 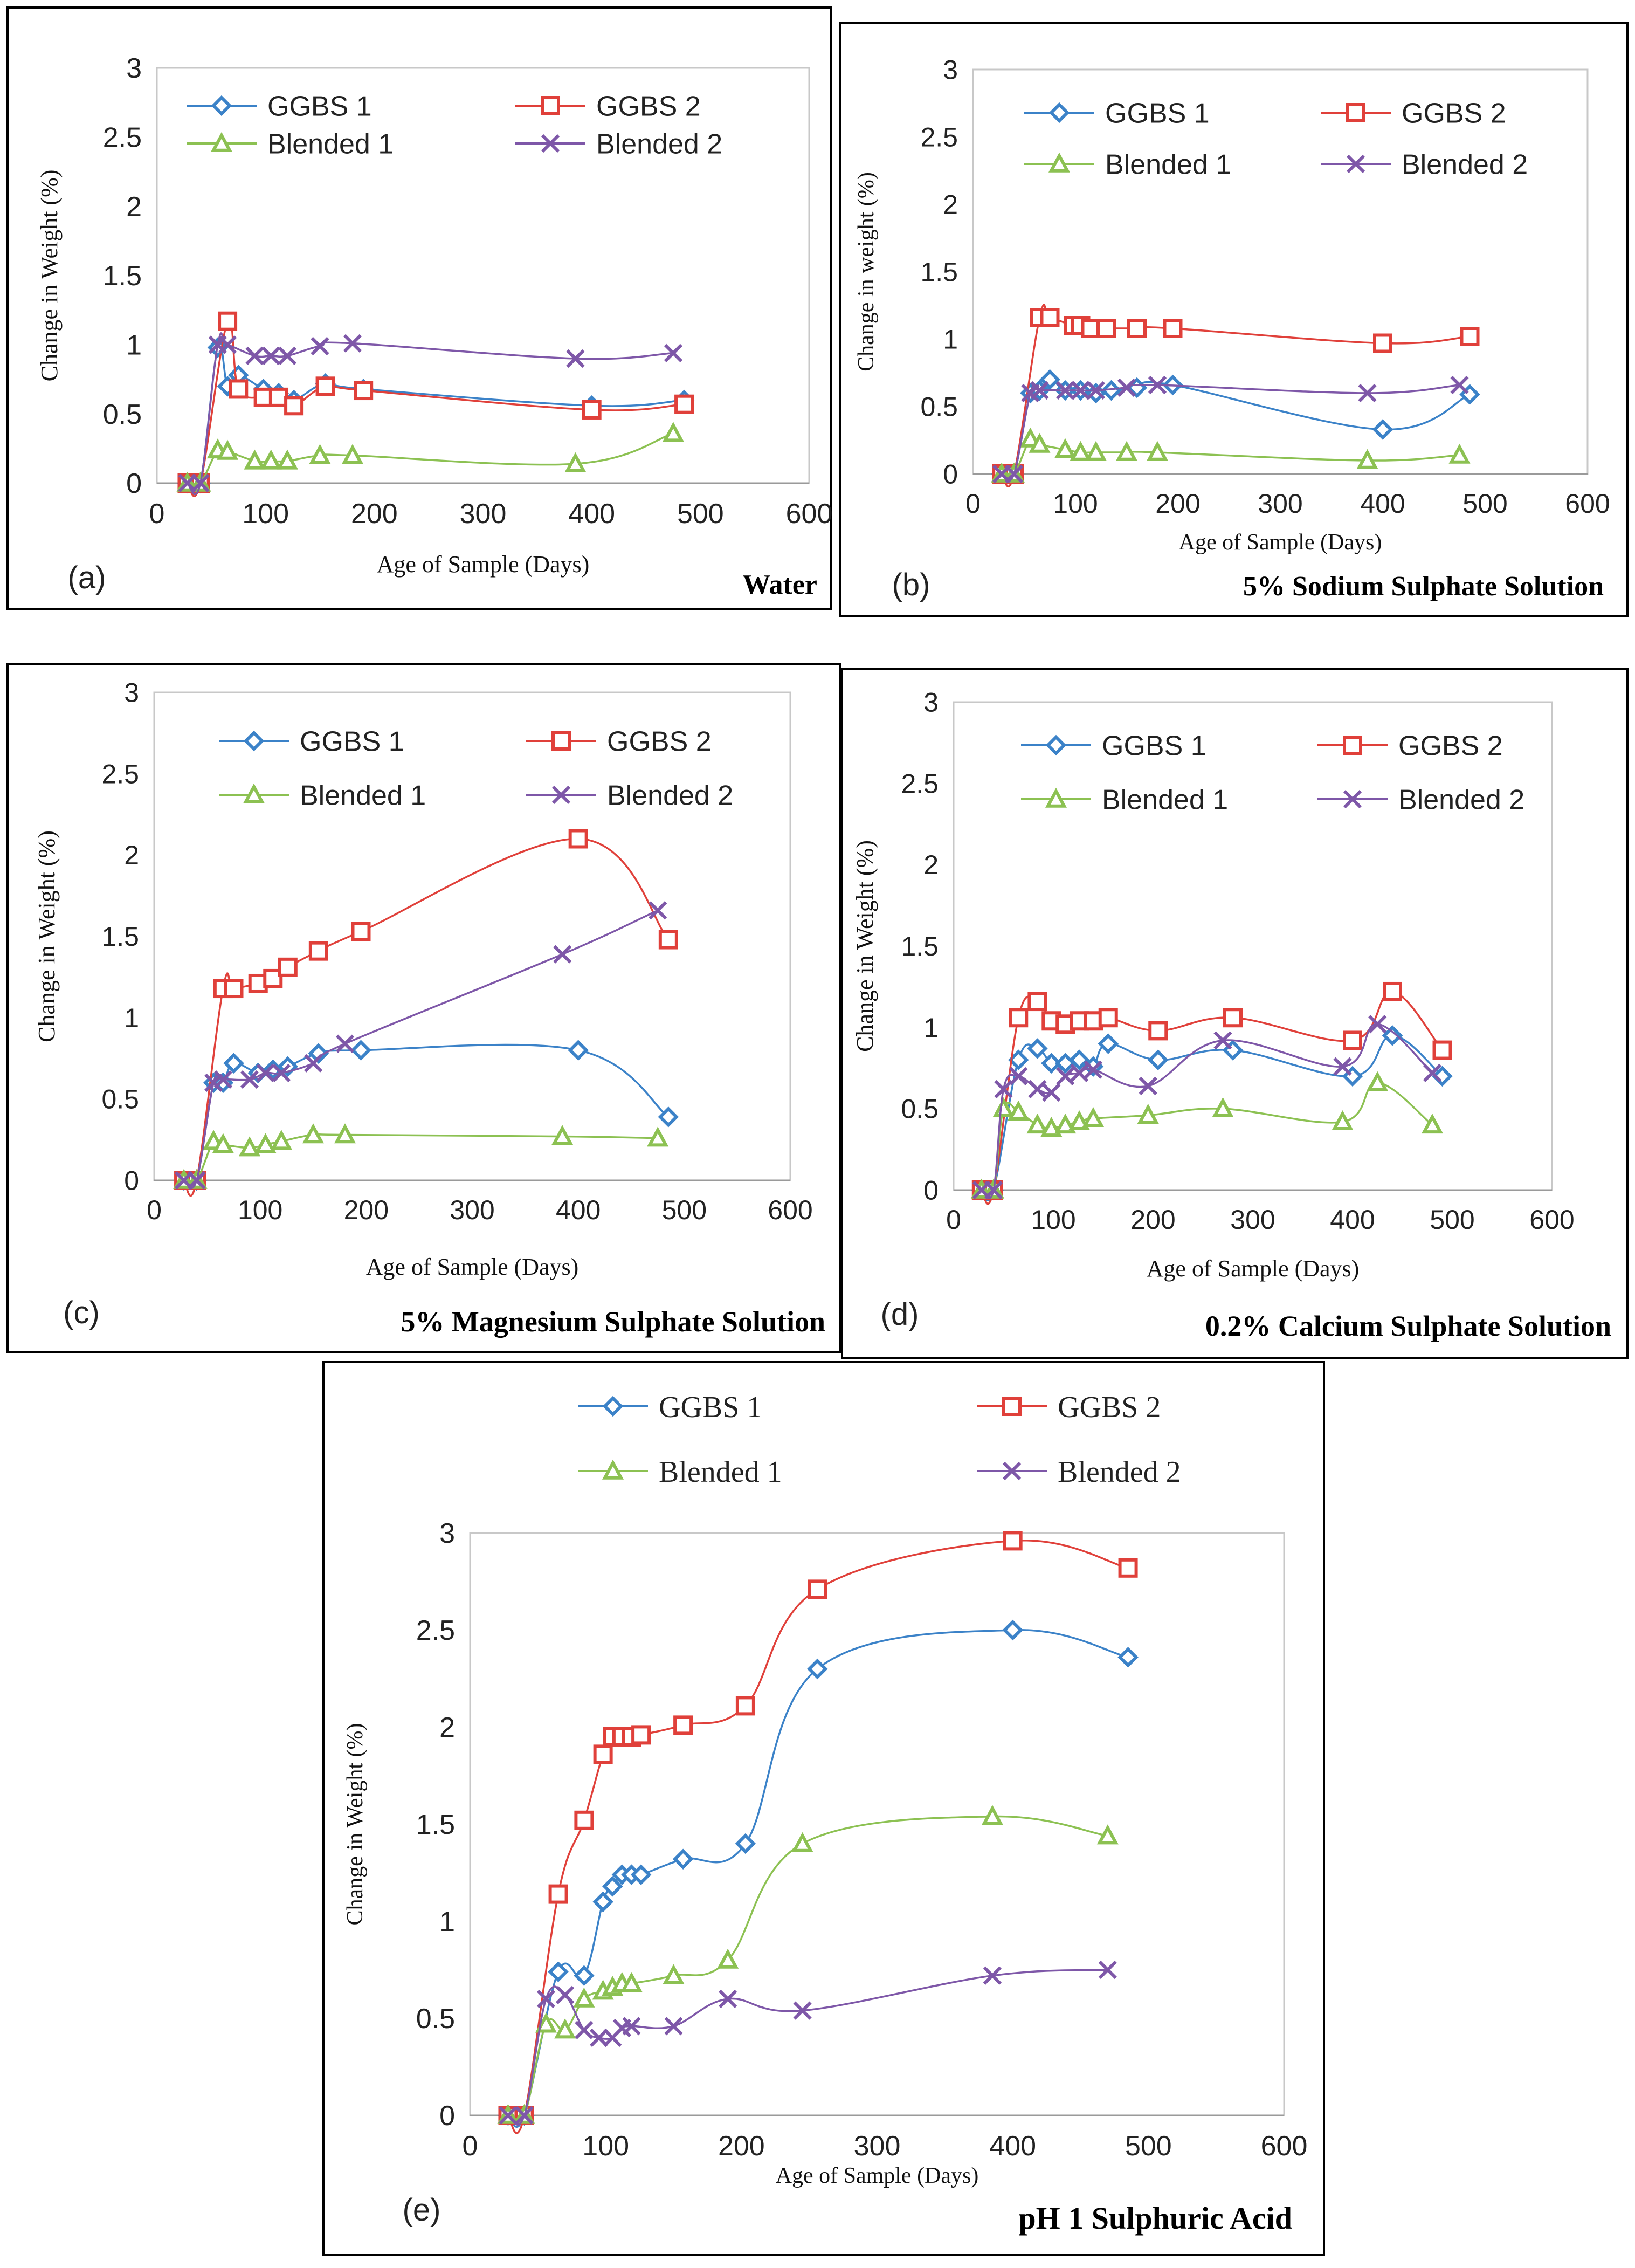 I want to click on y-tick-label: 0, so click(x=131, y=1181).